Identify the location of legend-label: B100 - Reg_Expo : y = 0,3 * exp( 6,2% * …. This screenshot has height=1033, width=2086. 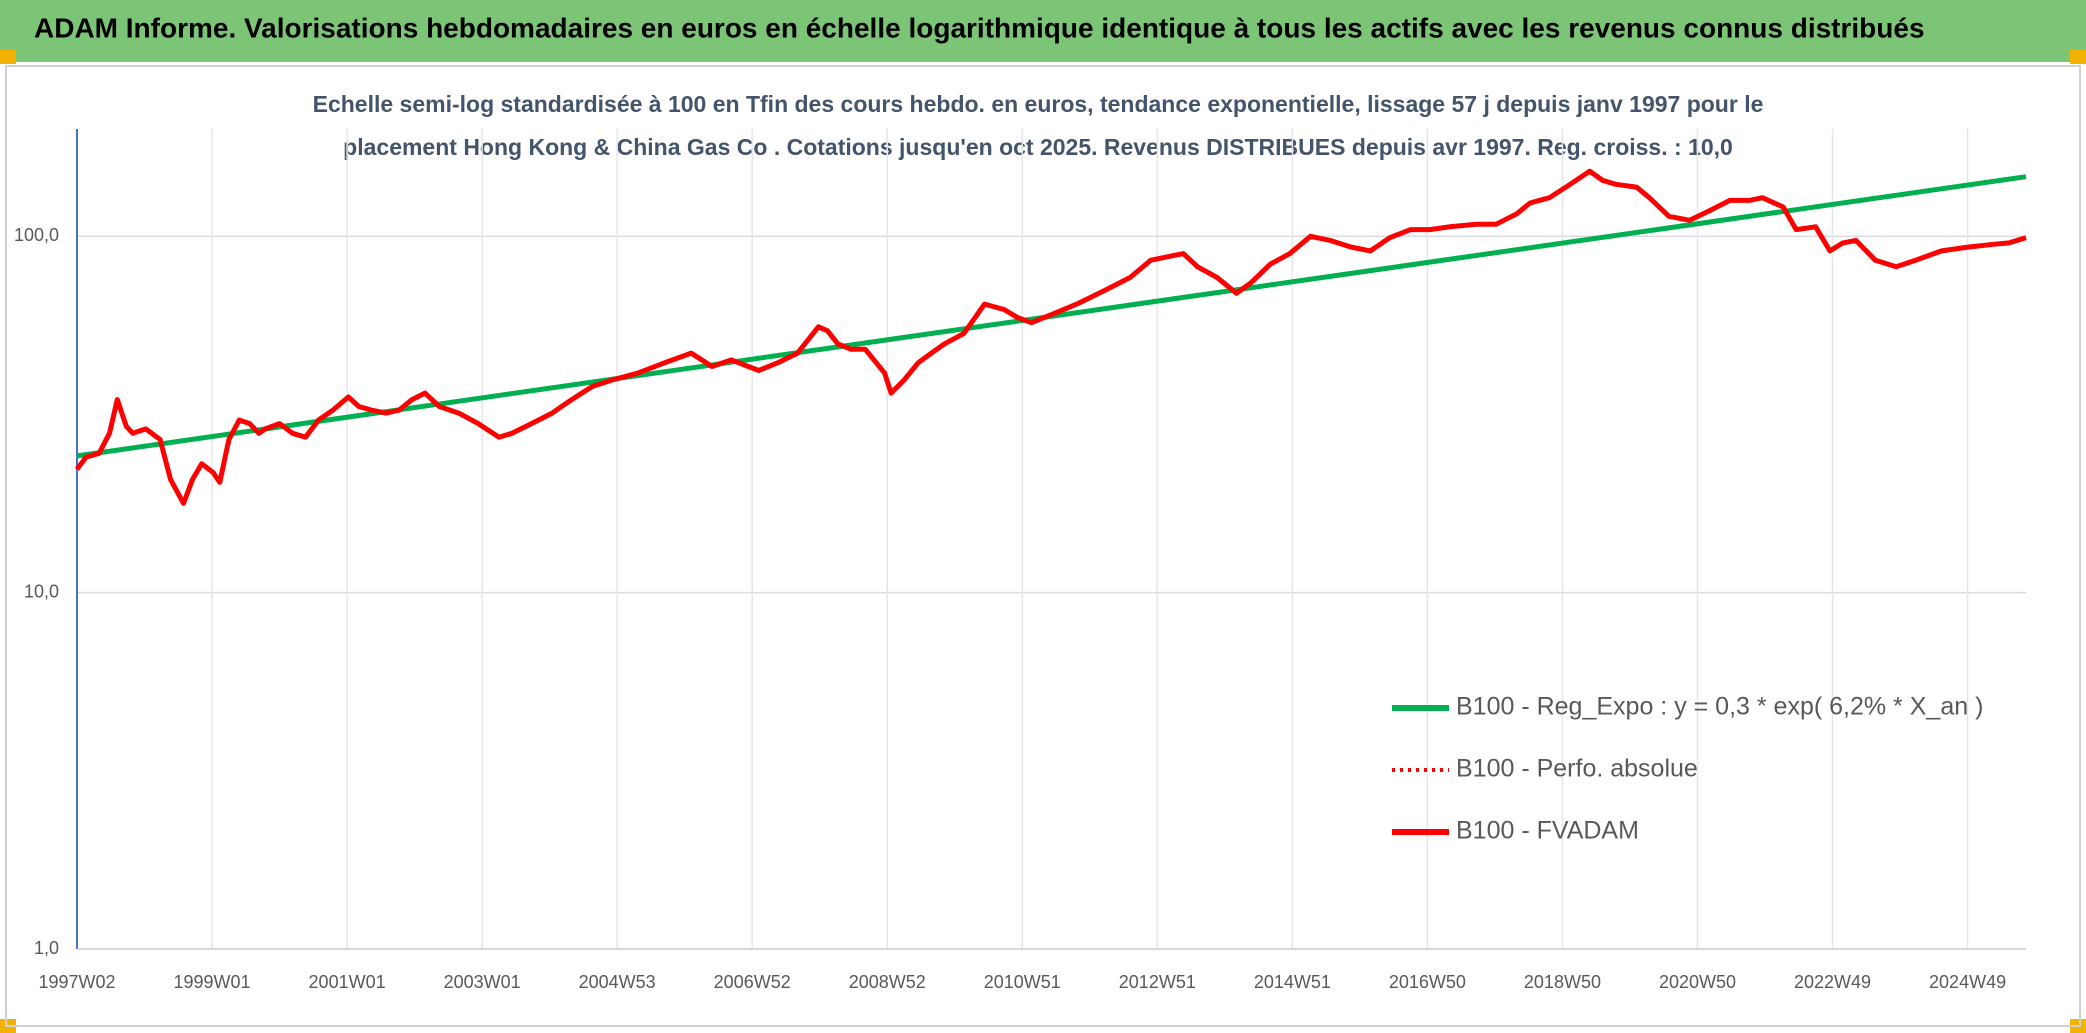
(1719, 707).